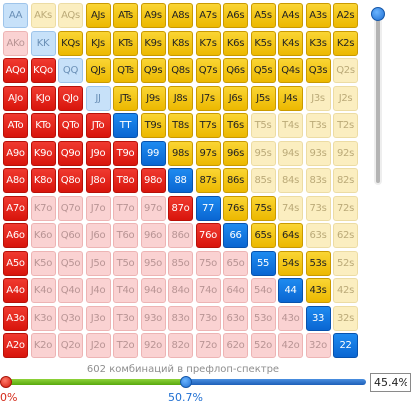  I want to click on hand-cell: ATs, so click(125, 15).